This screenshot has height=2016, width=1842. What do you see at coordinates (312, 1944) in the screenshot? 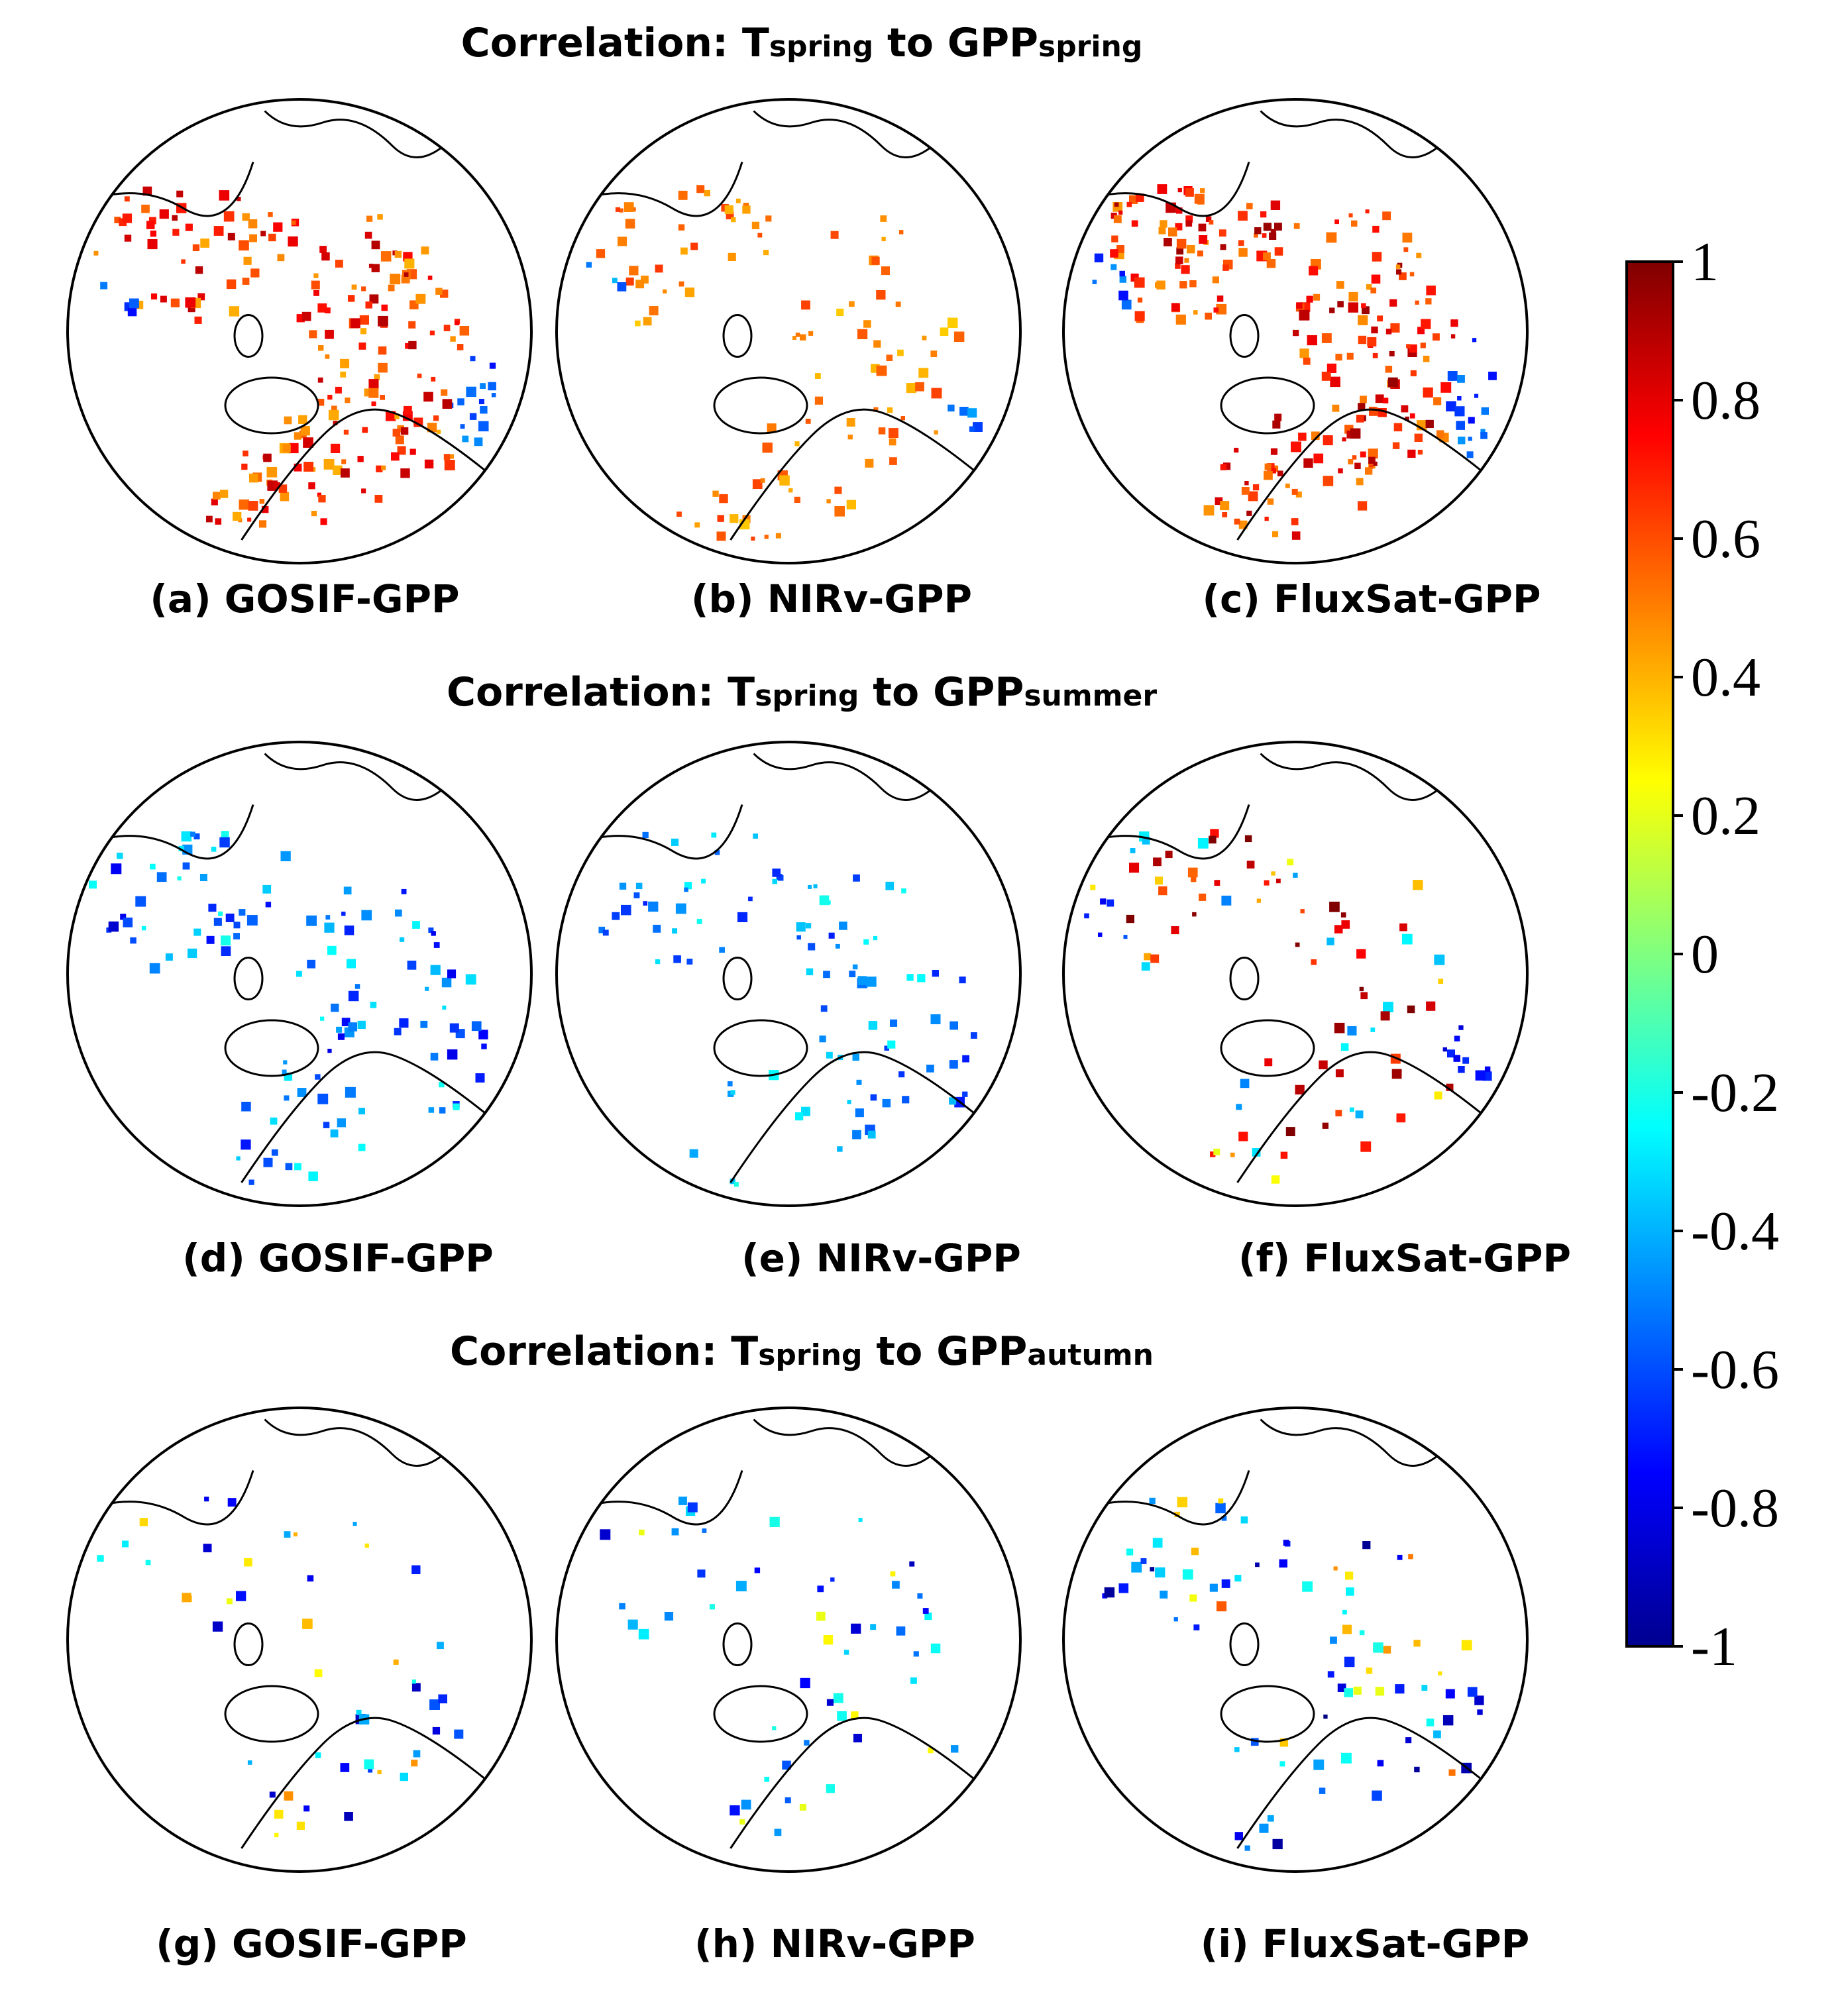
I see `panel-label-g: (g) GOSIF-GPP` at bounding box center [312, 1944].